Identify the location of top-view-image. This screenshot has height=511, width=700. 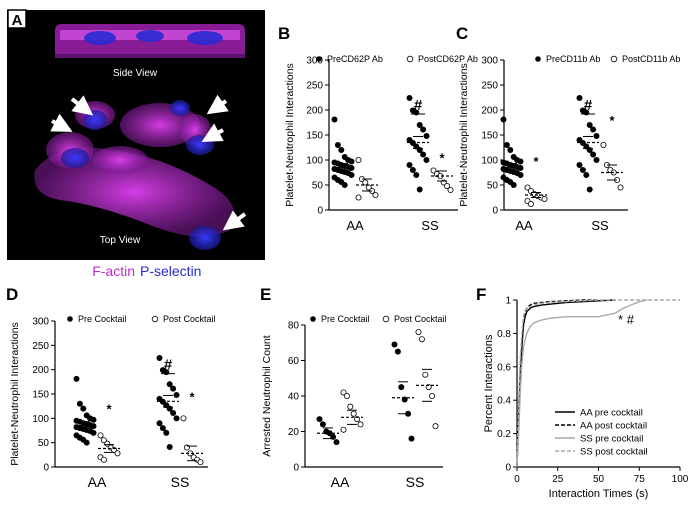
(134, 175).